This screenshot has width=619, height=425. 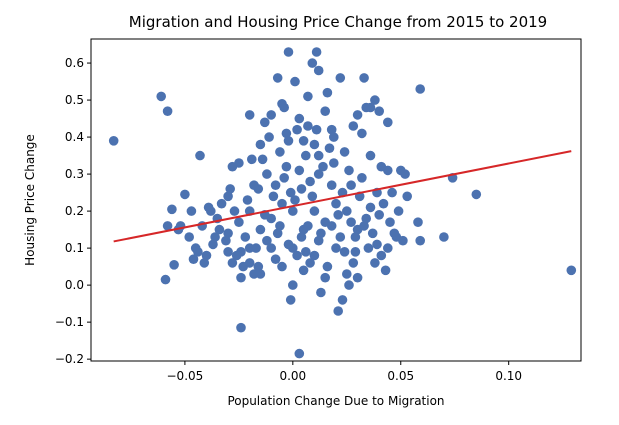 I want to click on y-tick-label: 0.5, so click(x=74, y=100).